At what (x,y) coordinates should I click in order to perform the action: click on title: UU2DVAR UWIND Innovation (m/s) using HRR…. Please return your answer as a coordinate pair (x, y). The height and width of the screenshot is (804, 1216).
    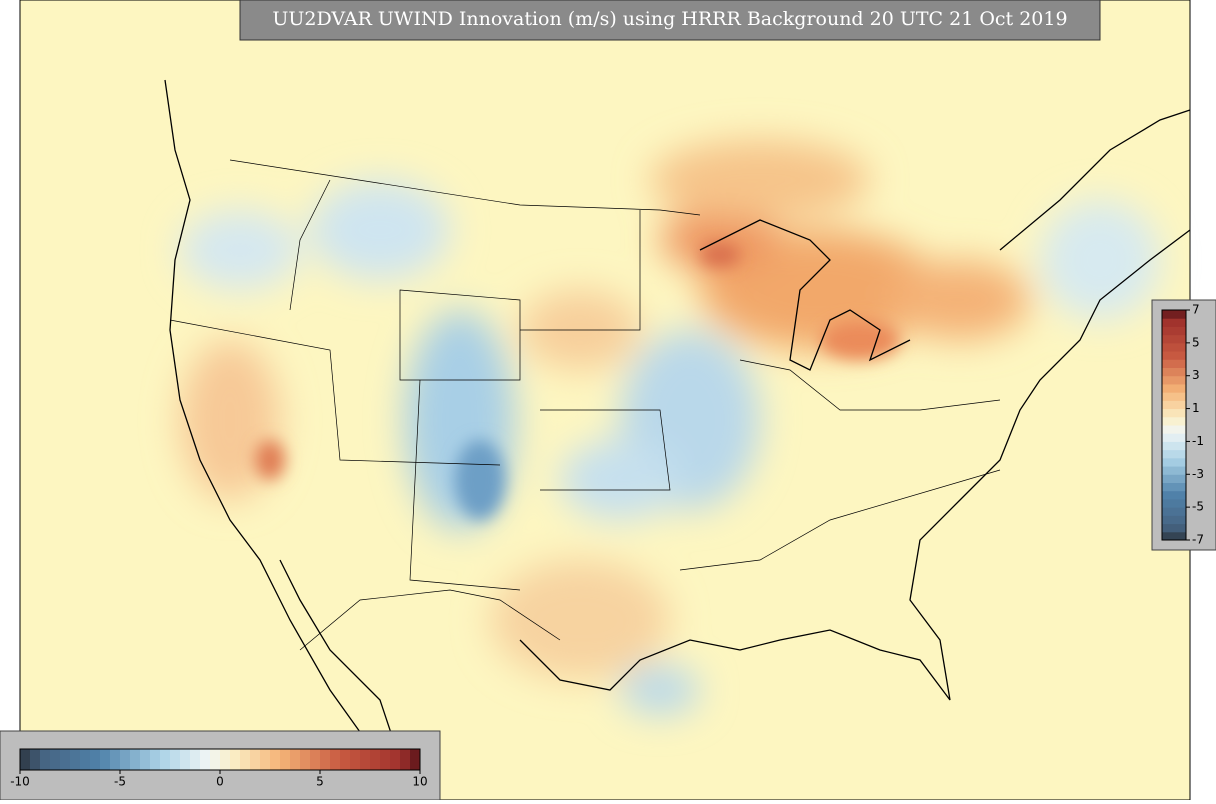
    Looking at the image, I should click on (669, 19).